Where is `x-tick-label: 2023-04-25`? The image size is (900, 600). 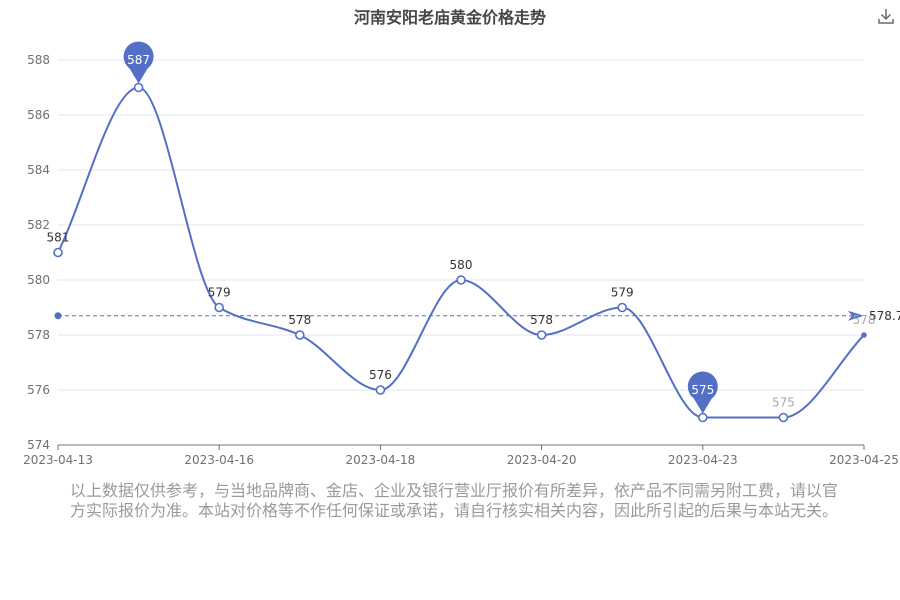 x-tick-label: 2023-04-25 is located at coordinates (864, 460).